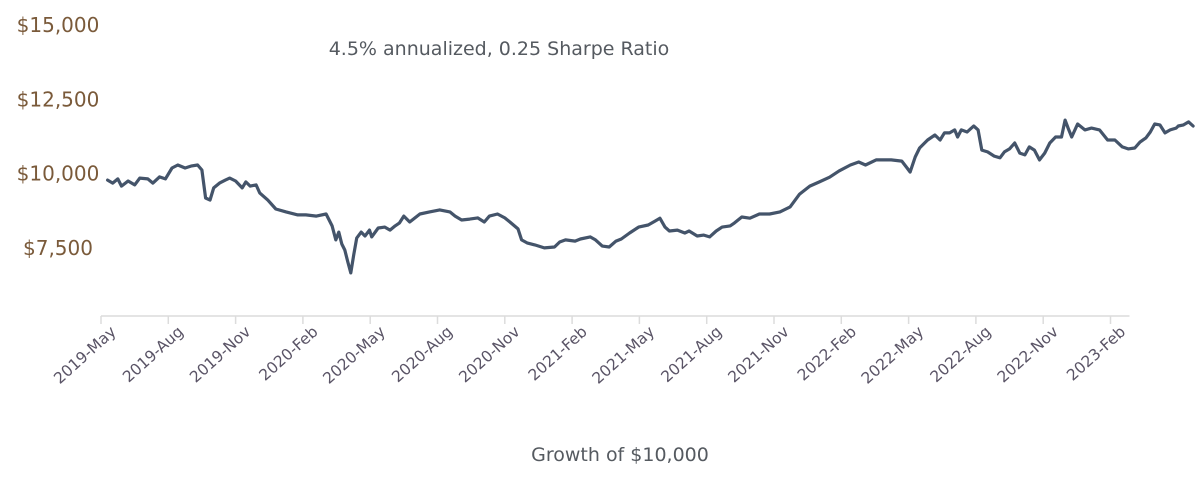 Image resolution: width=1202 pixels, height=478 pixels. What do you see at coordinates (58, 174) in the screenshot?
I see `y-tick-label: $10,000` at bounding box center [58, 174].